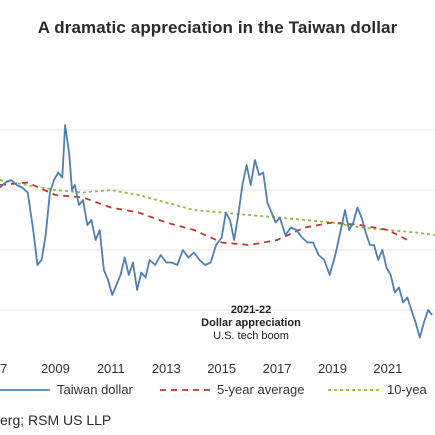 The height and width of the screenshot is (435, 435). What do you see at coordinates (214, 389) in the screenshot?
I see `legend: Taiwan dollar 5-year average 10-yea` at bounding box center [214, 389].